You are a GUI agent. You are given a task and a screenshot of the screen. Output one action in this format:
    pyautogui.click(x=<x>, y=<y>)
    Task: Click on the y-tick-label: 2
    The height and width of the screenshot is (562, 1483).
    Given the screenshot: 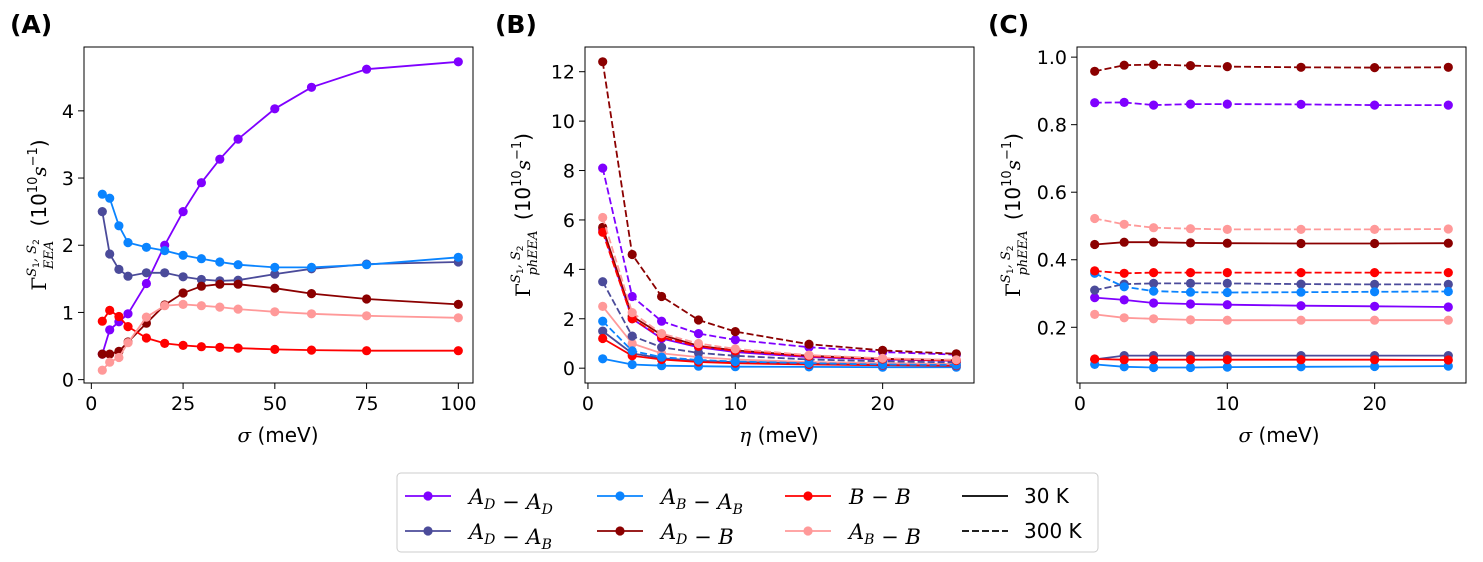 What is the action you would take?
    pyautogui.click(x=569, y=320)
    